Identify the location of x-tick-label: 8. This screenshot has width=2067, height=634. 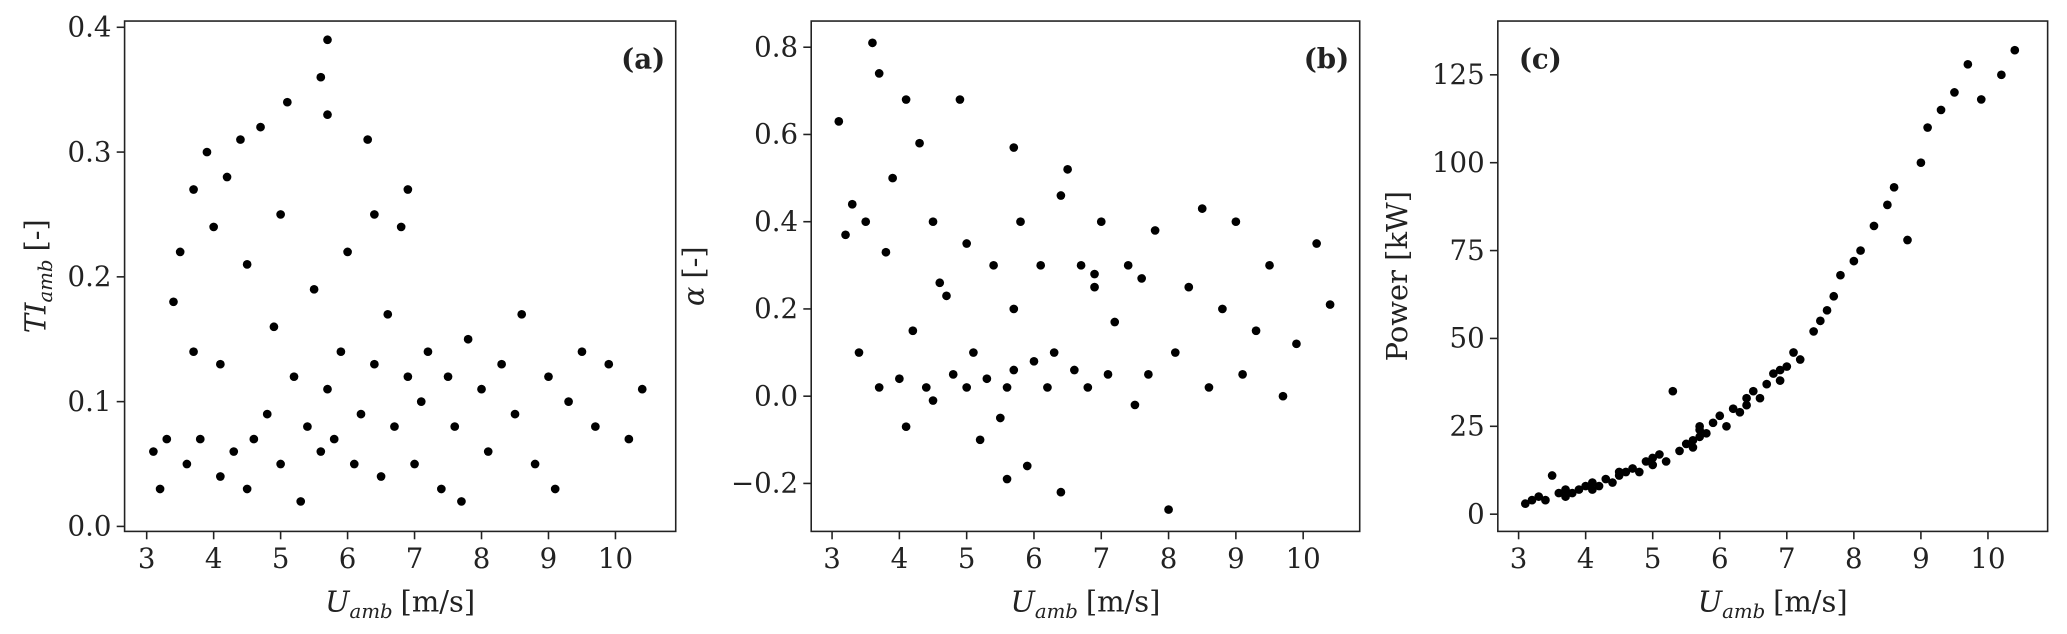
(1854, 558).